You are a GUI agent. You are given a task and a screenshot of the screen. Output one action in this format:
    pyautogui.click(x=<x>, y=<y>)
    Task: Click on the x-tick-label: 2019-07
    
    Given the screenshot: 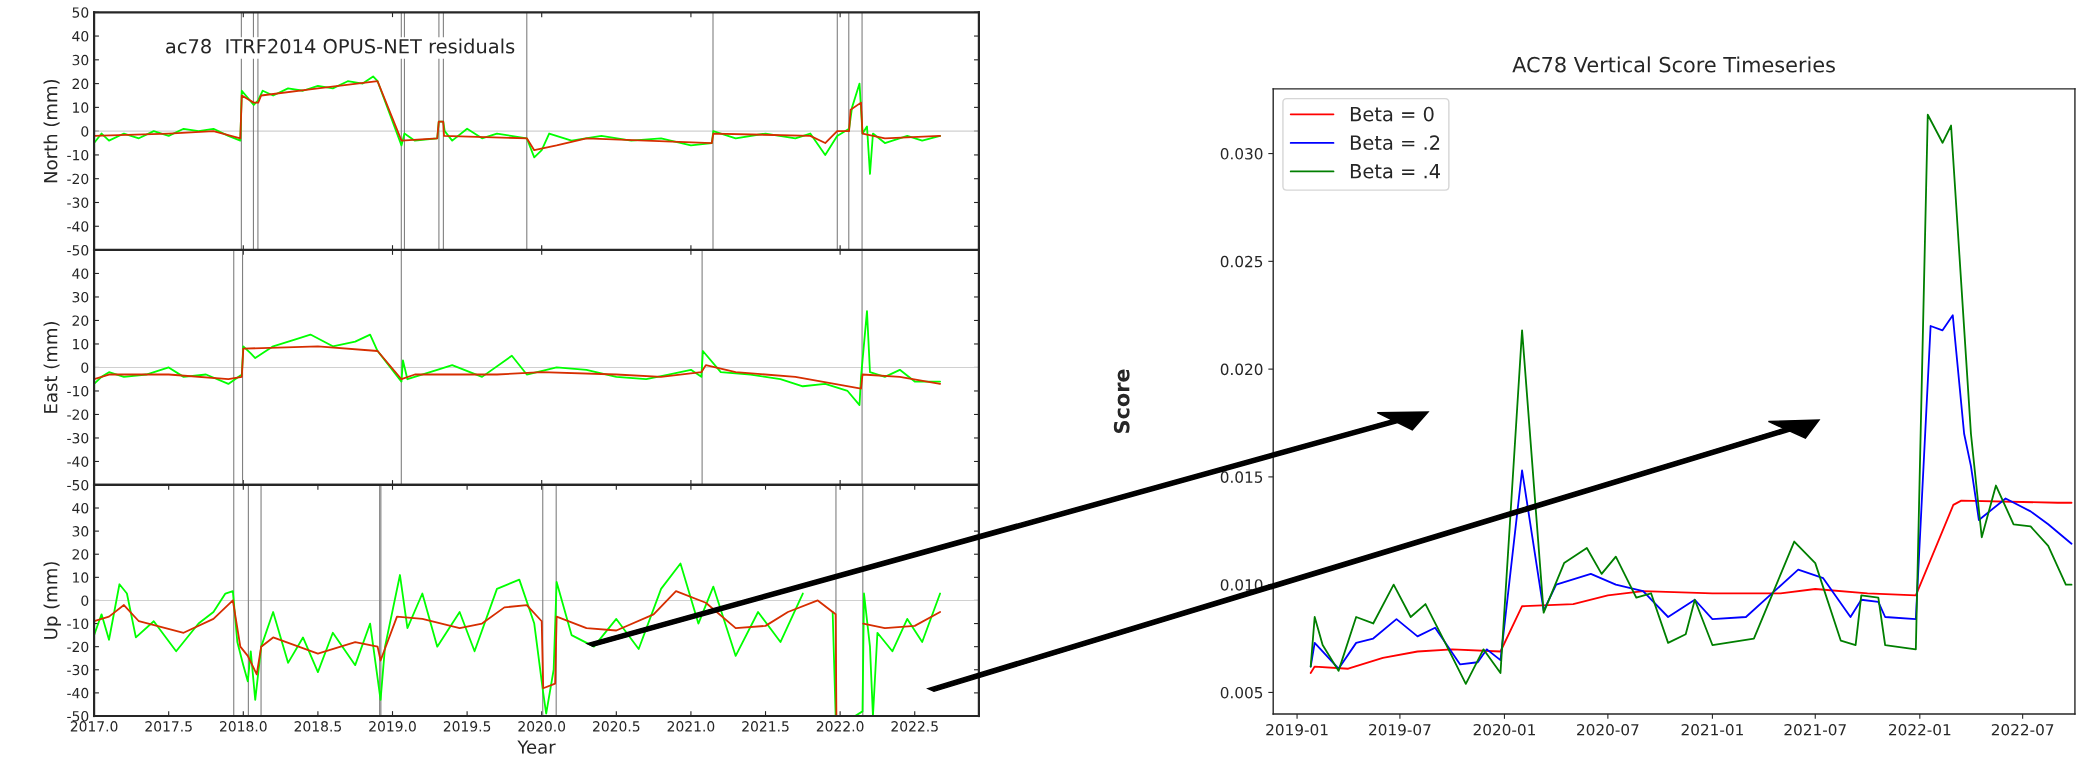 What is the action you would take?
    pyautogui.click(x=1400, y=729)
    